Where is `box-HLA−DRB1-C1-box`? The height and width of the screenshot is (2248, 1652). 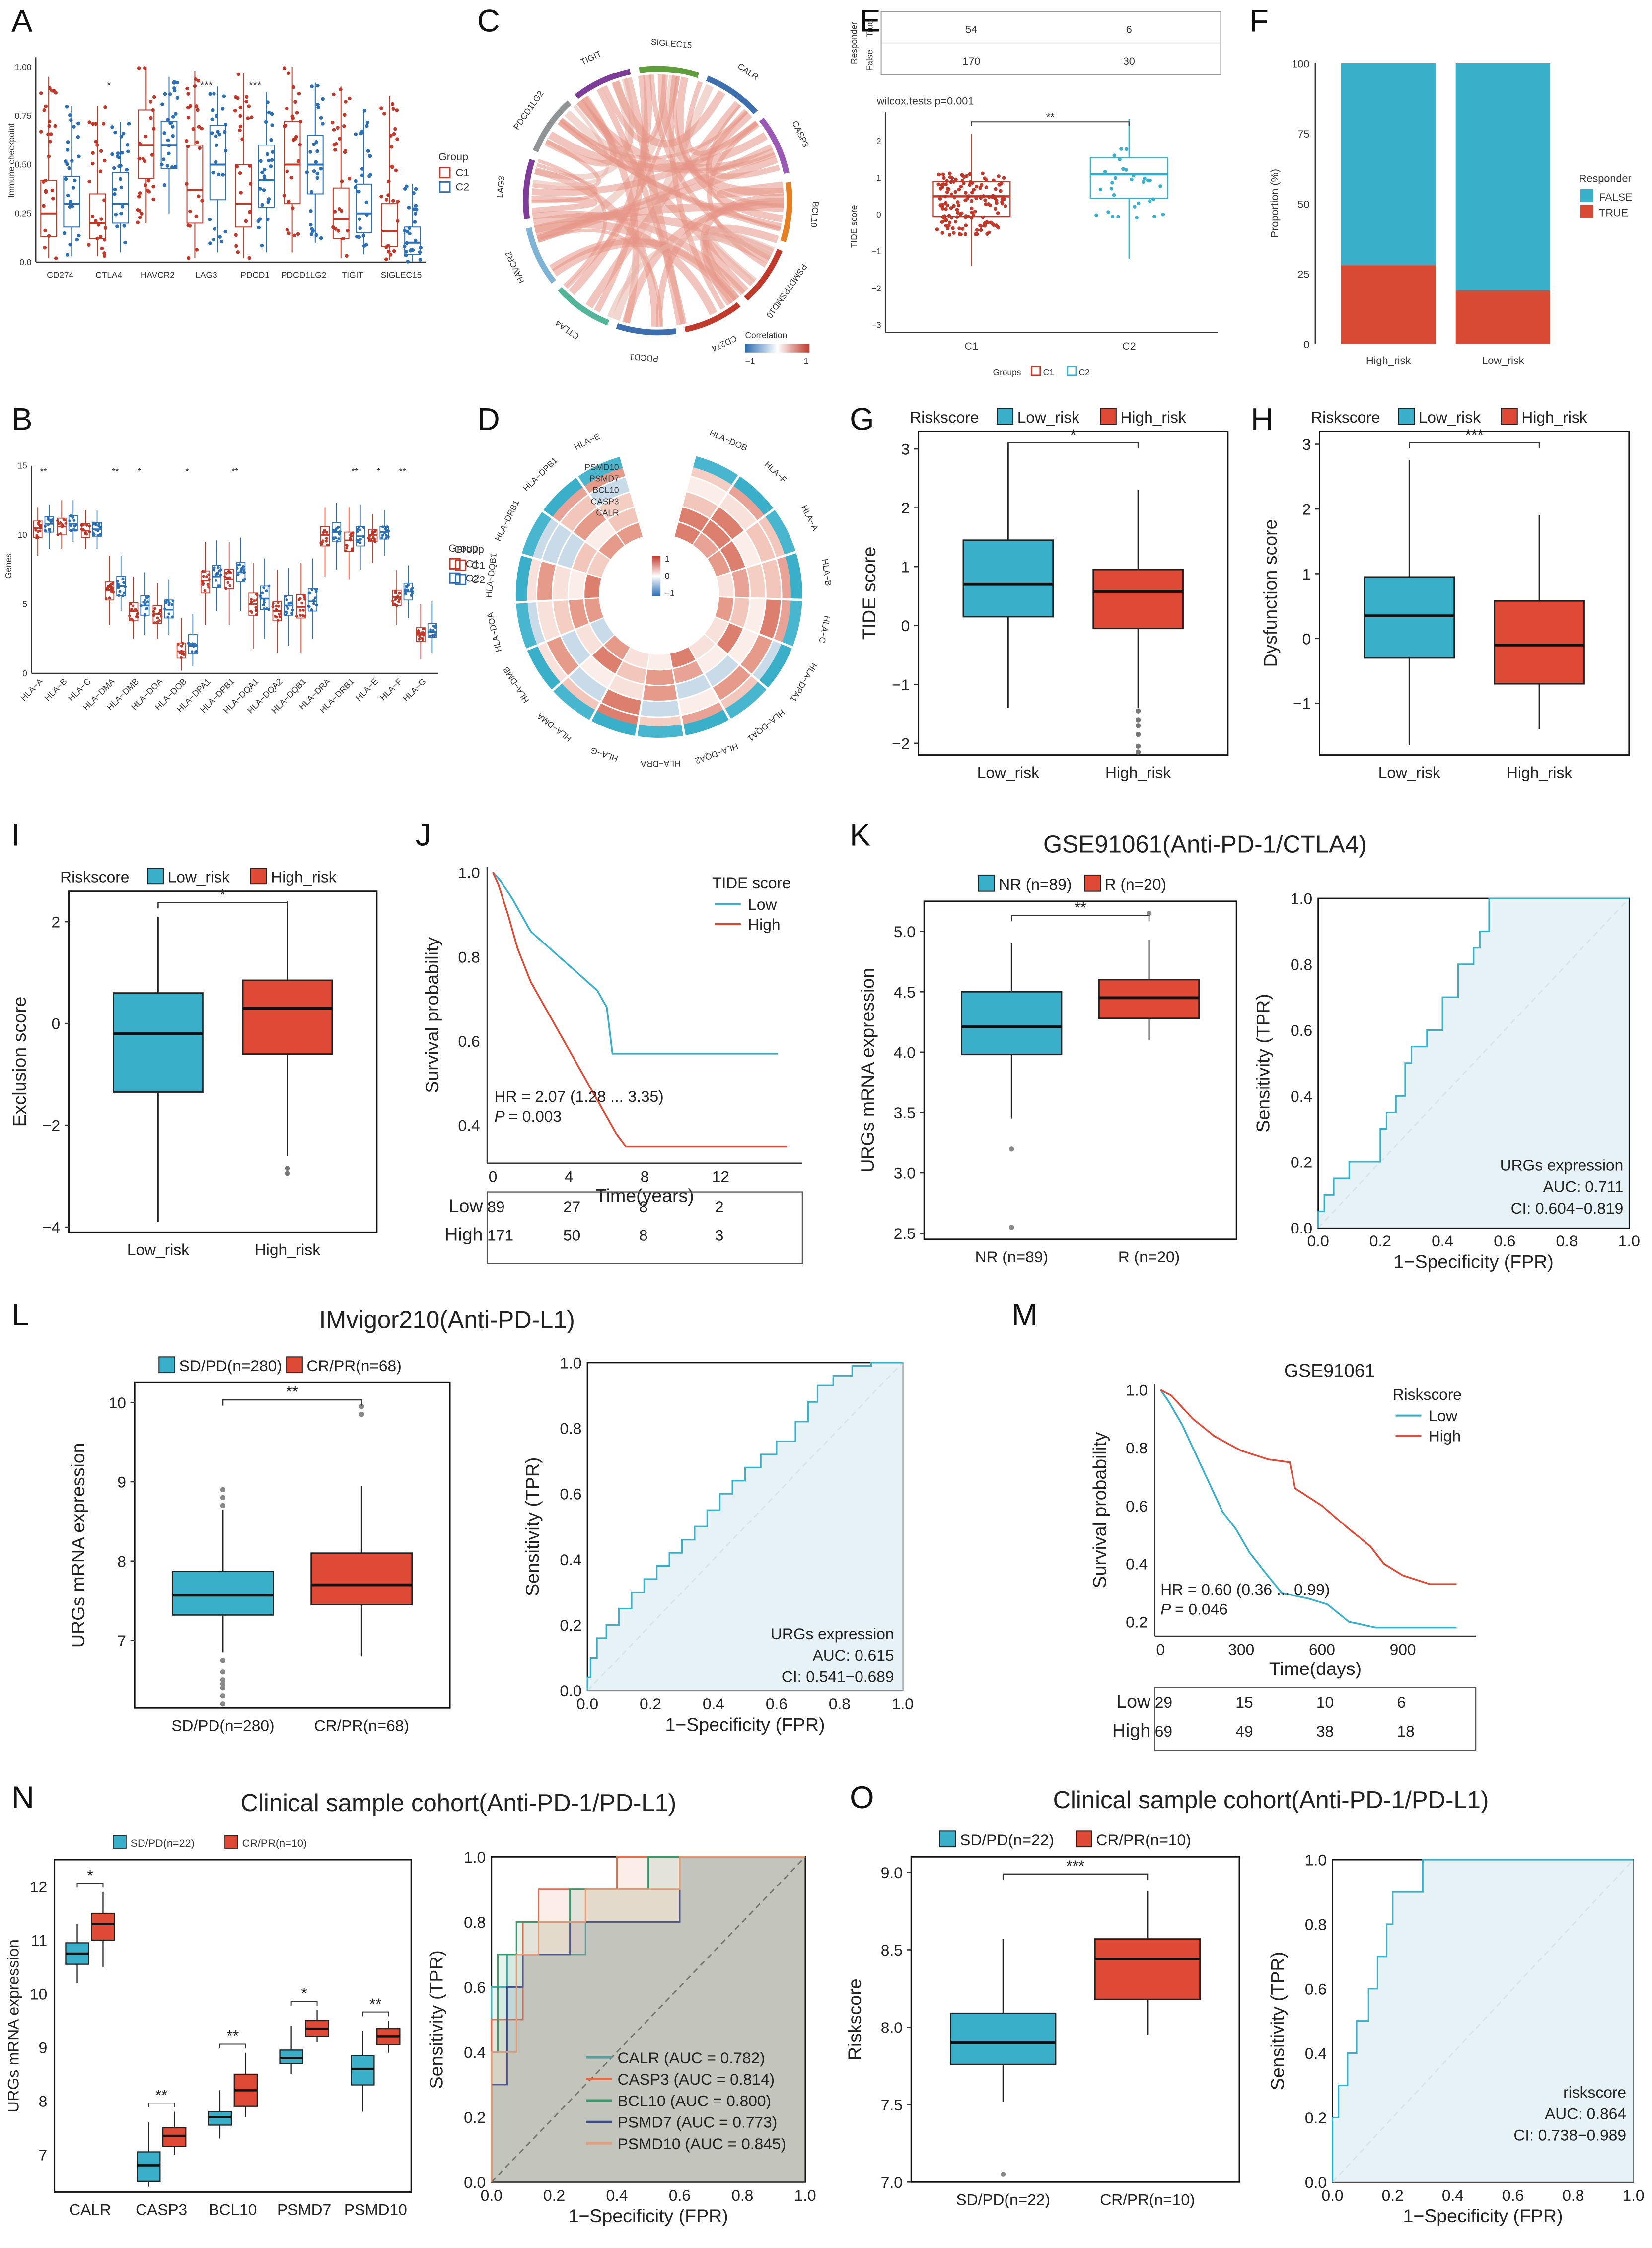
box-HLA−DRB1-C1-box is located at coordinates (349, 541).